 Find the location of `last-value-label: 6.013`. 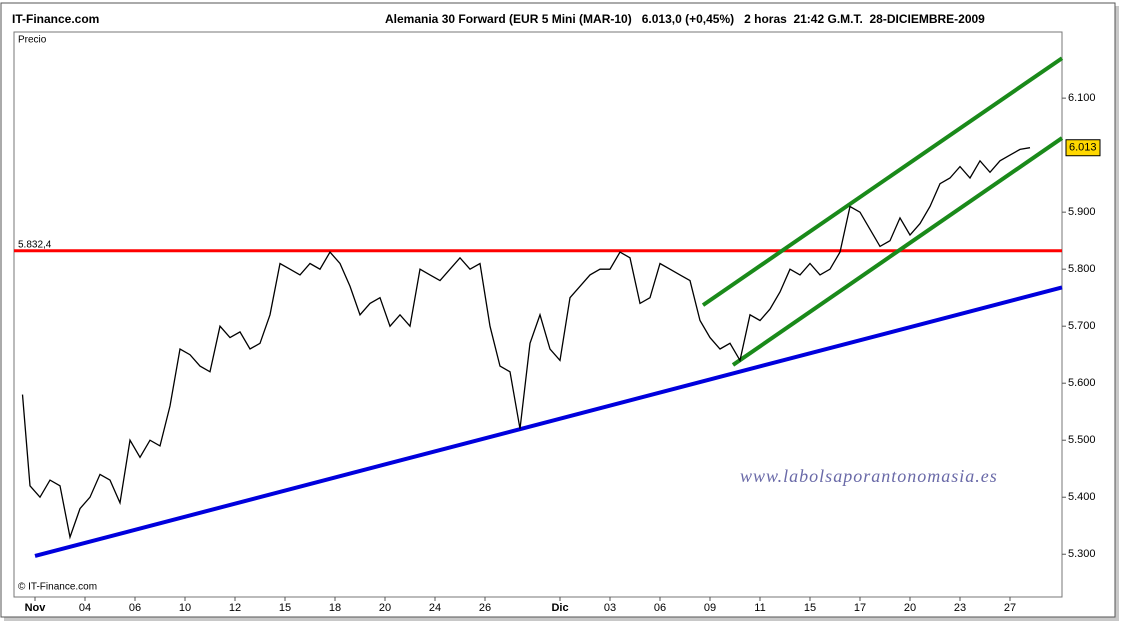

last-value-label: 6.013 is located at coordinates (1083, 148).